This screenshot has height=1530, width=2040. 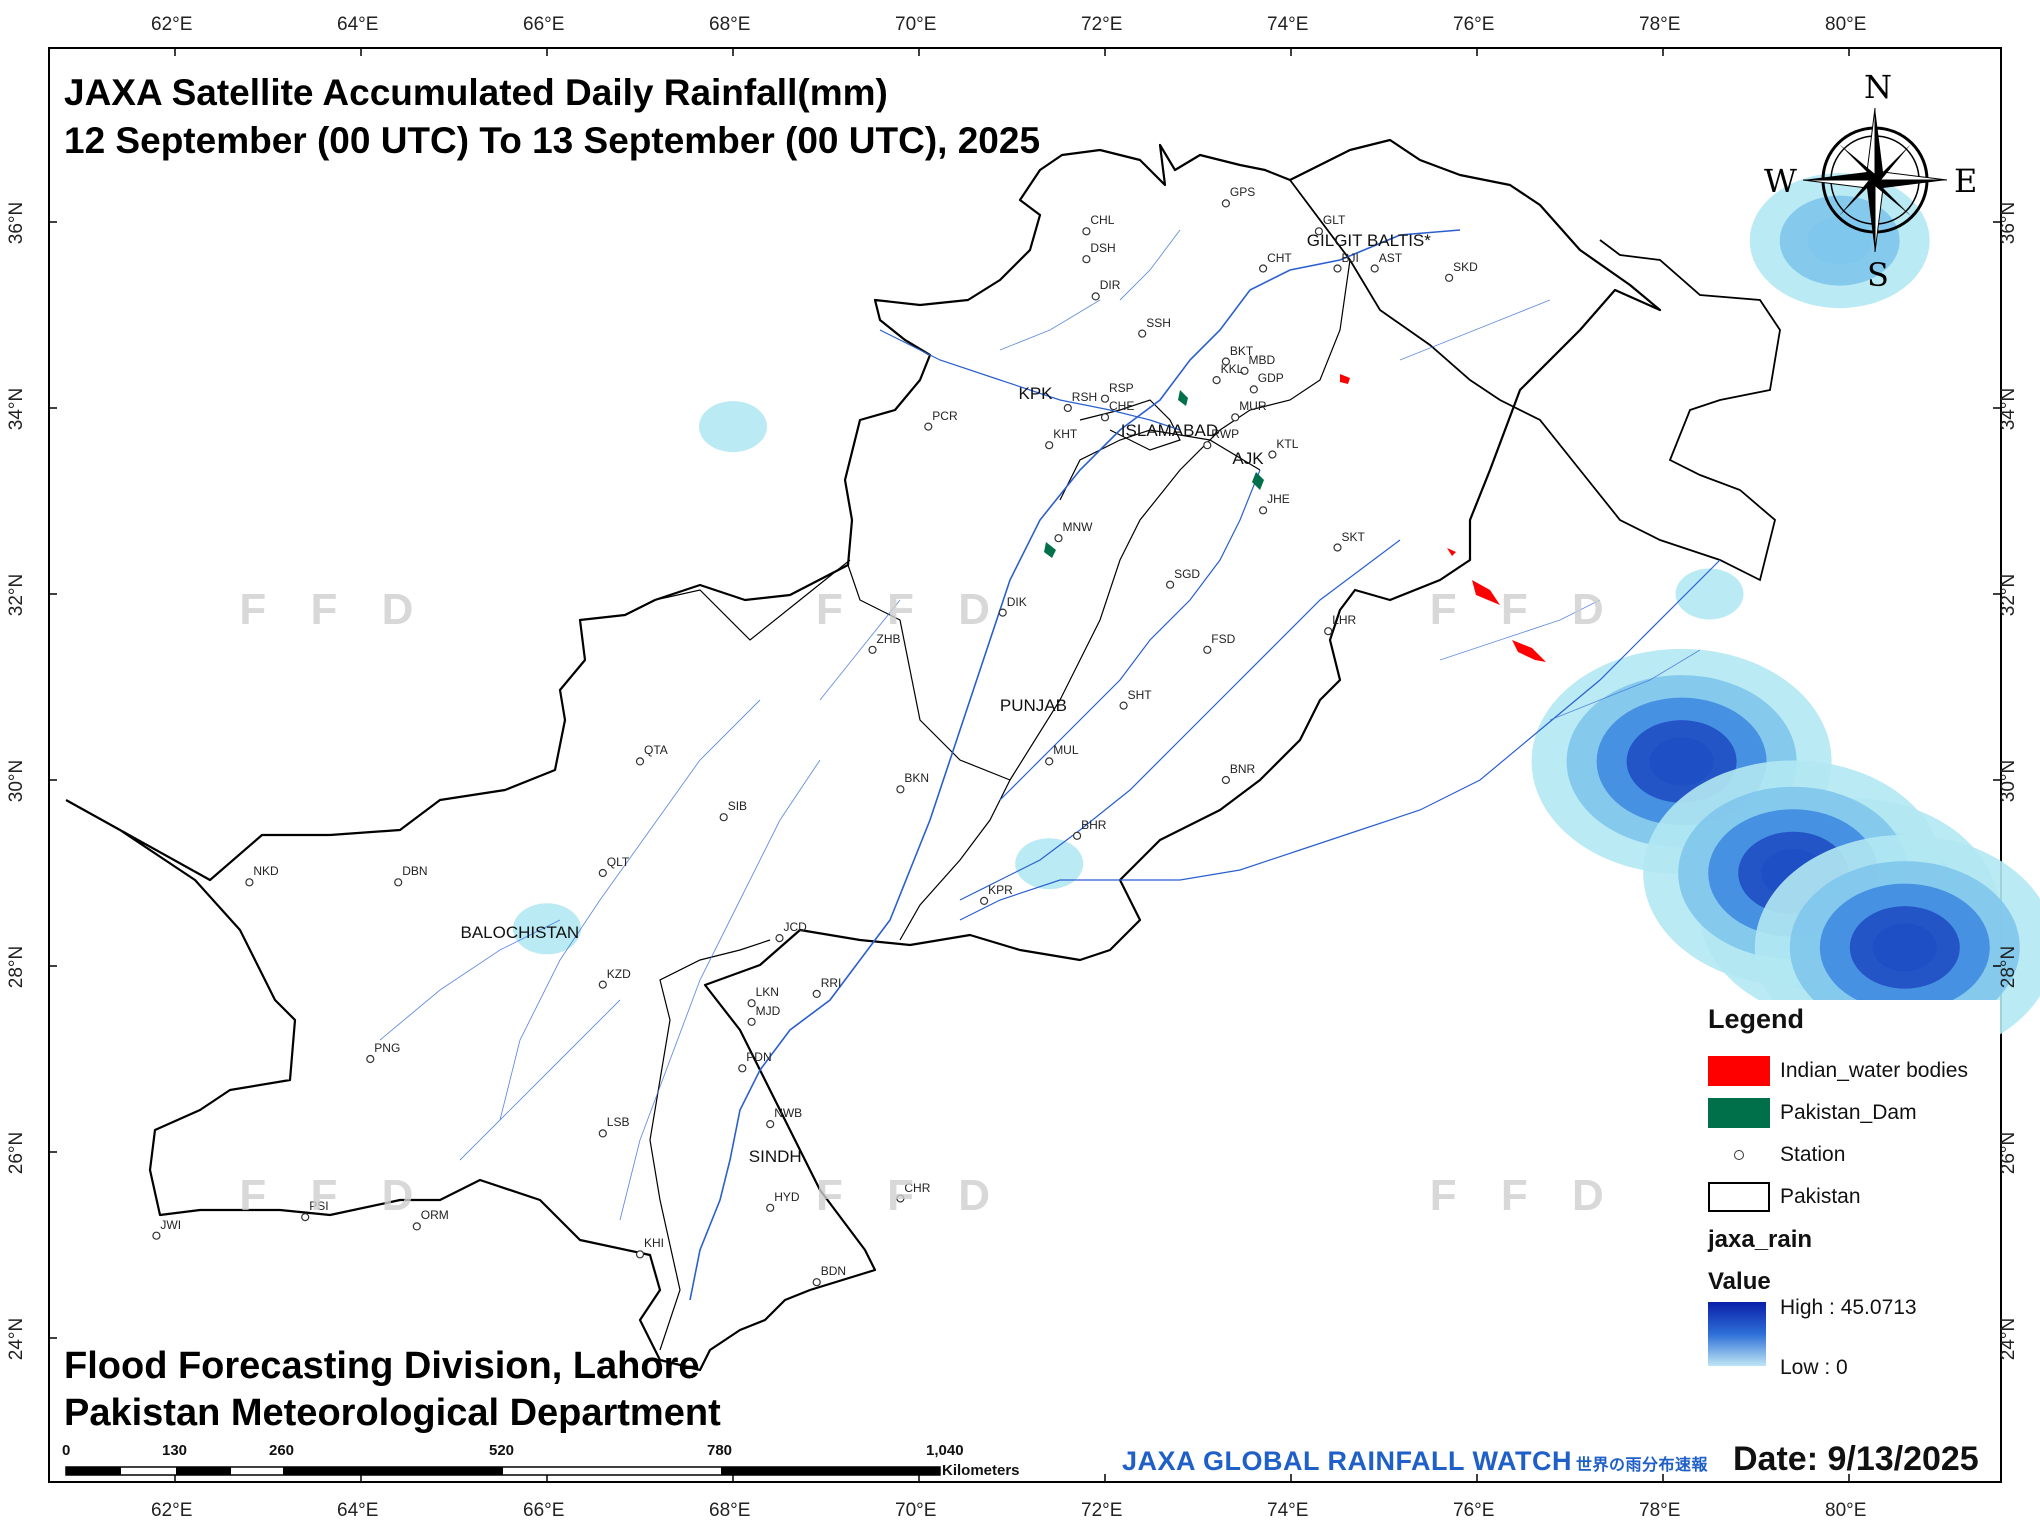 What do you see at coordinates (1660, 1510) in the screenshot?
I see `longitude-label-bottom: 78°E` at bounding box center [1660, 1510].